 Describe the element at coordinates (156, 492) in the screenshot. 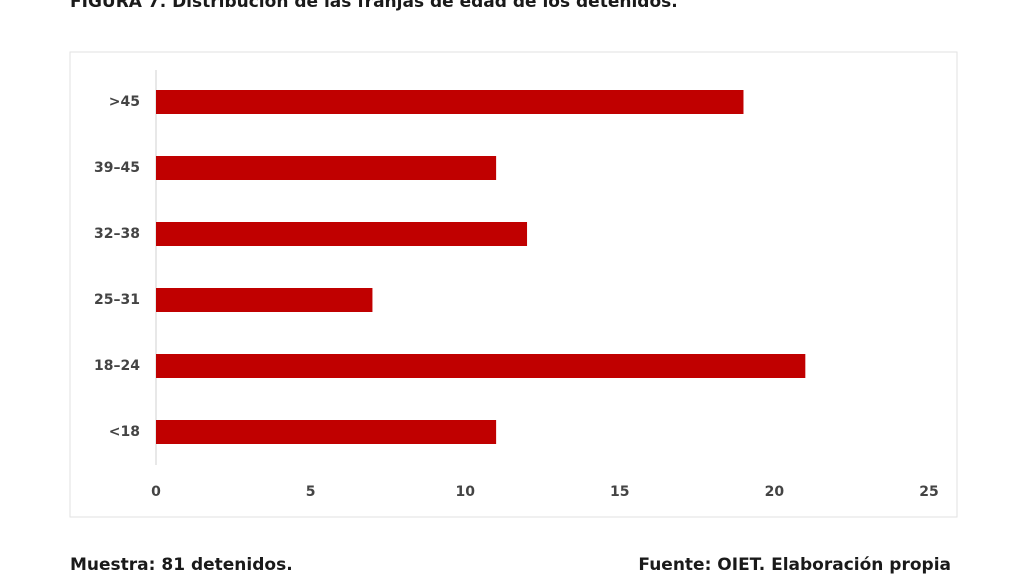

I see `x-tick-label: 0` at that location.